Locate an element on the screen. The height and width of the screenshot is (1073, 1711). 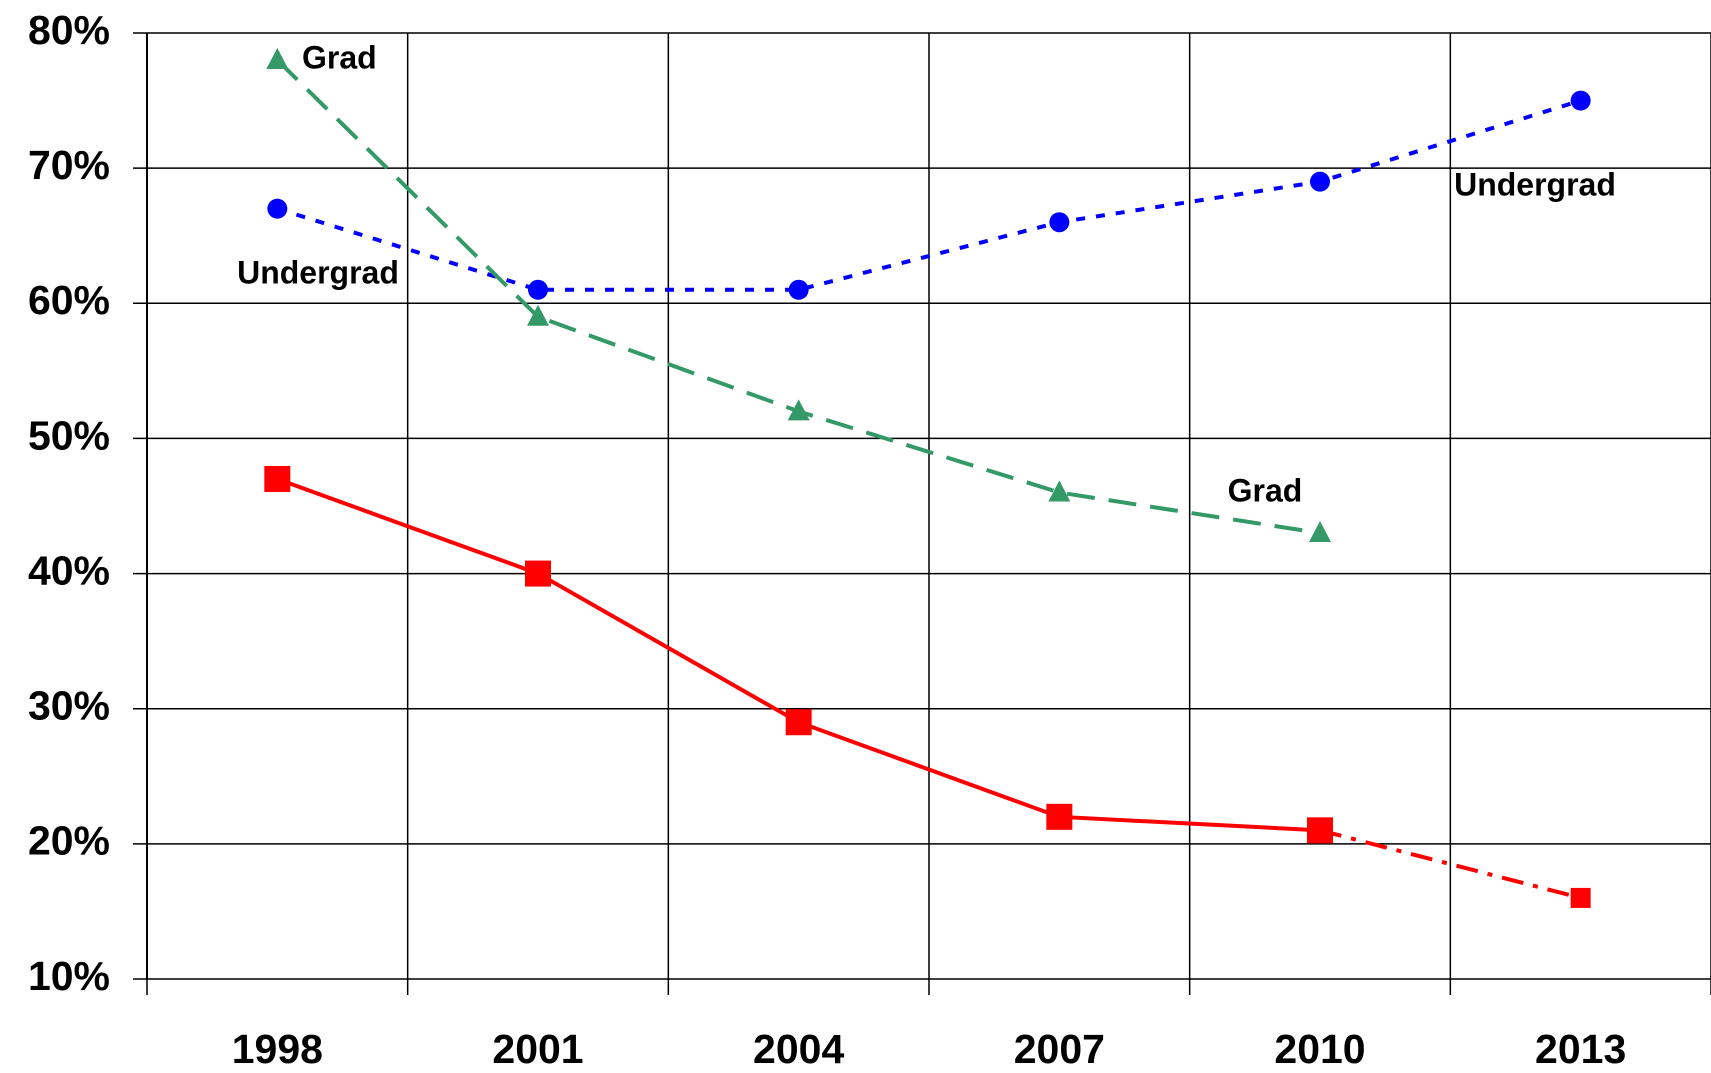
y-tick-label: 40% is located at coordinates (69, 570).